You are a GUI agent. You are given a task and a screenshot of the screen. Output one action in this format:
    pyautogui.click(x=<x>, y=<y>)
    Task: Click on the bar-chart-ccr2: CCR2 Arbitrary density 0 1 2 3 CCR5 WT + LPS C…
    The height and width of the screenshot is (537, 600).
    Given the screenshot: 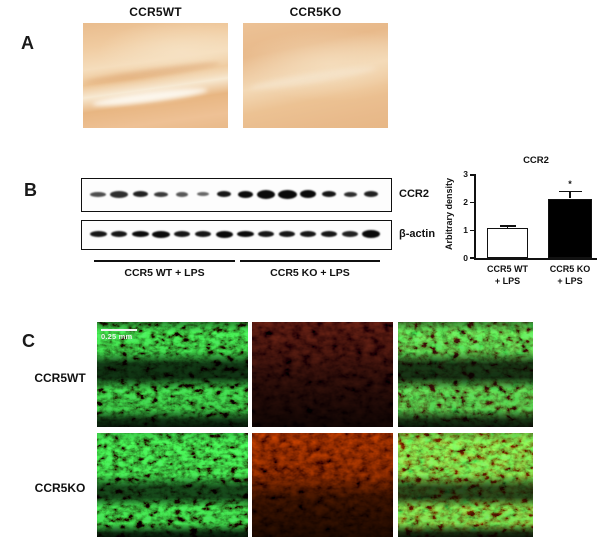 What is the action you would take?
    pyautogui.click(x=520, y=235)
    